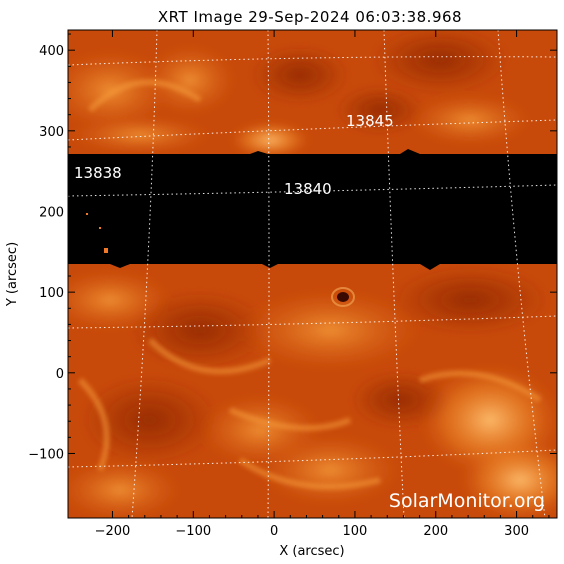 The height and width of the screenshot is (564, 564). I want to click on x-tick-label: −100, so click(193, 531).